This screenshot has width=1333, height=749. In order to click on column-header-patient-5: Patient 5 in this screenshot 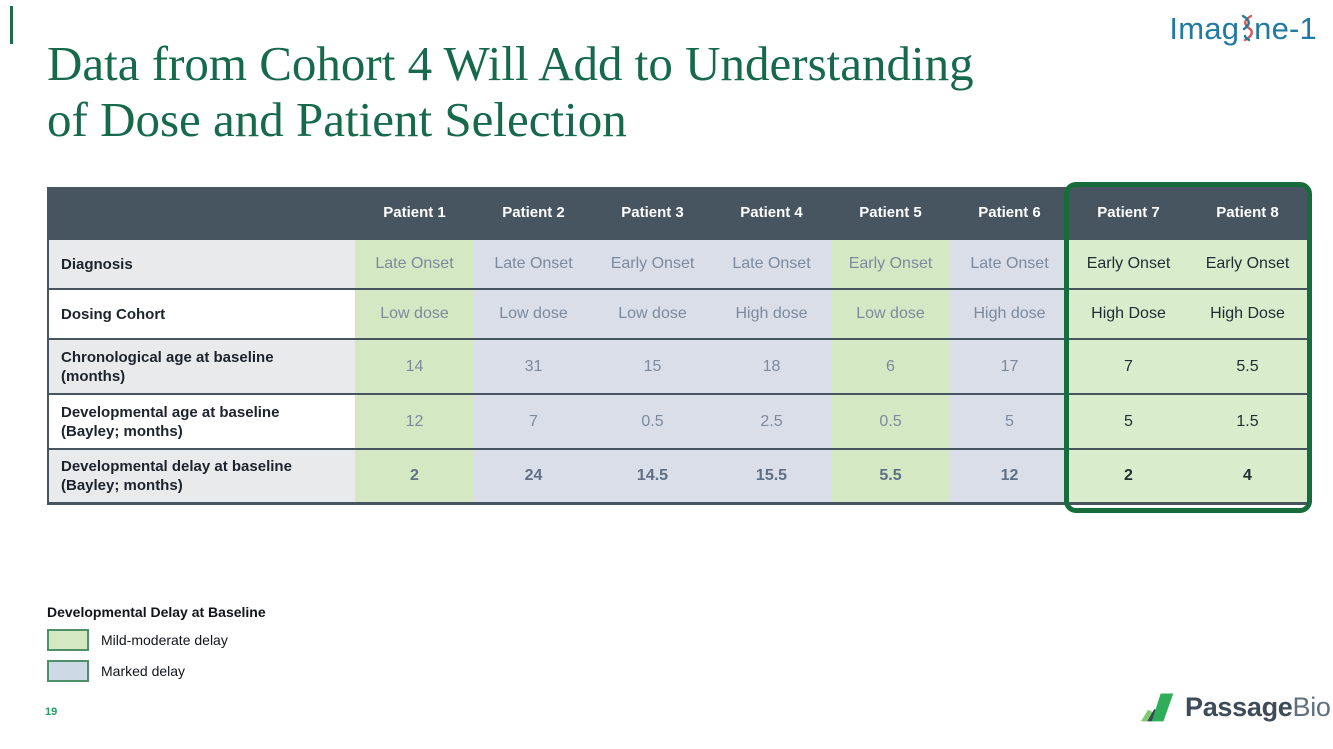, I will do `click(890, 212)`.